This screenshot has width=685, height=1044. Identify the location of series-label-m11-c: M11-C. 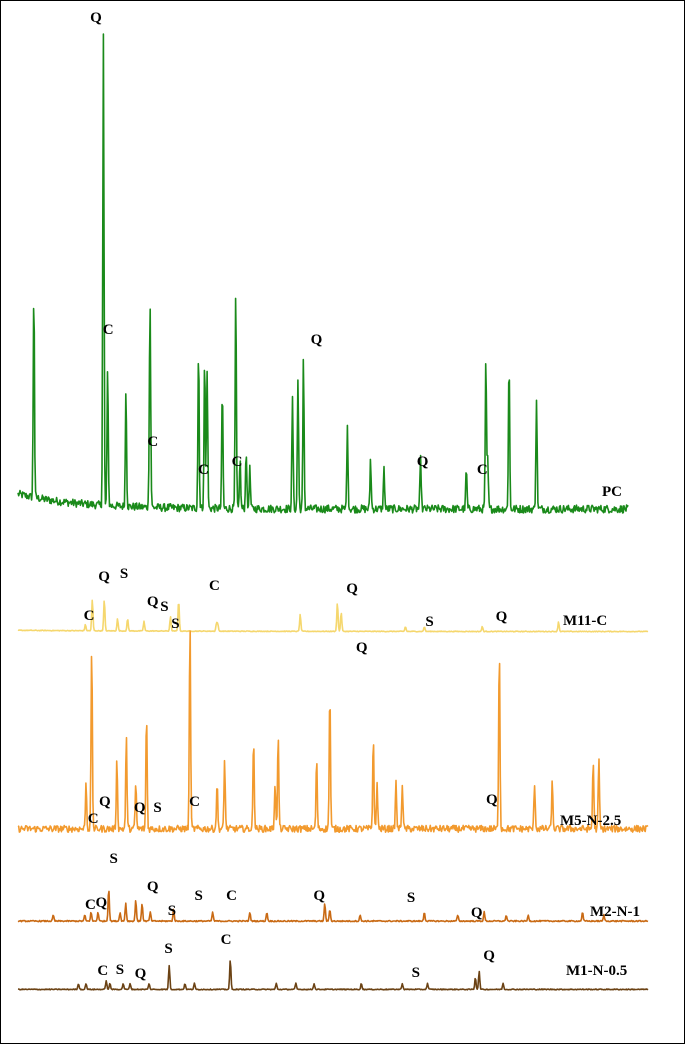
(585, 621).